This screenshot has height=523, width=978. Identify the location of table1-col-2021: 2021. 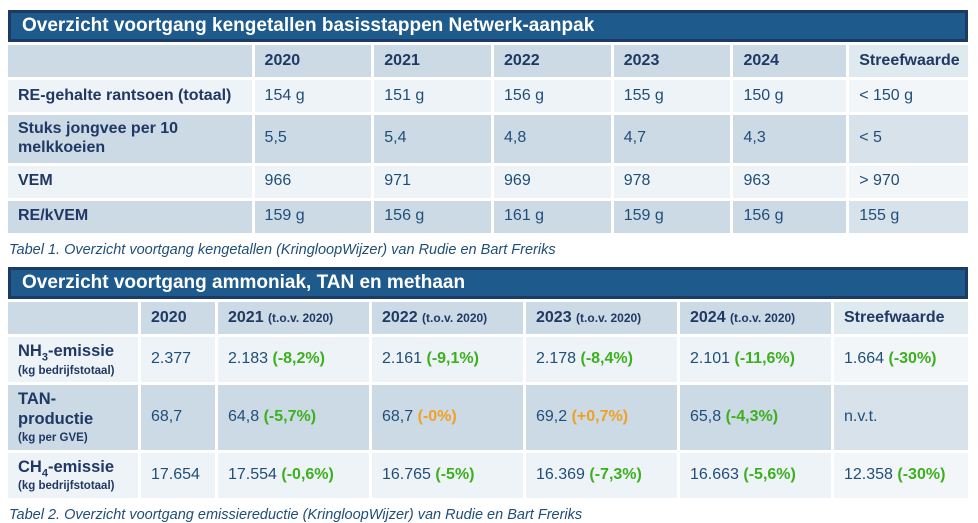
(433, 61).